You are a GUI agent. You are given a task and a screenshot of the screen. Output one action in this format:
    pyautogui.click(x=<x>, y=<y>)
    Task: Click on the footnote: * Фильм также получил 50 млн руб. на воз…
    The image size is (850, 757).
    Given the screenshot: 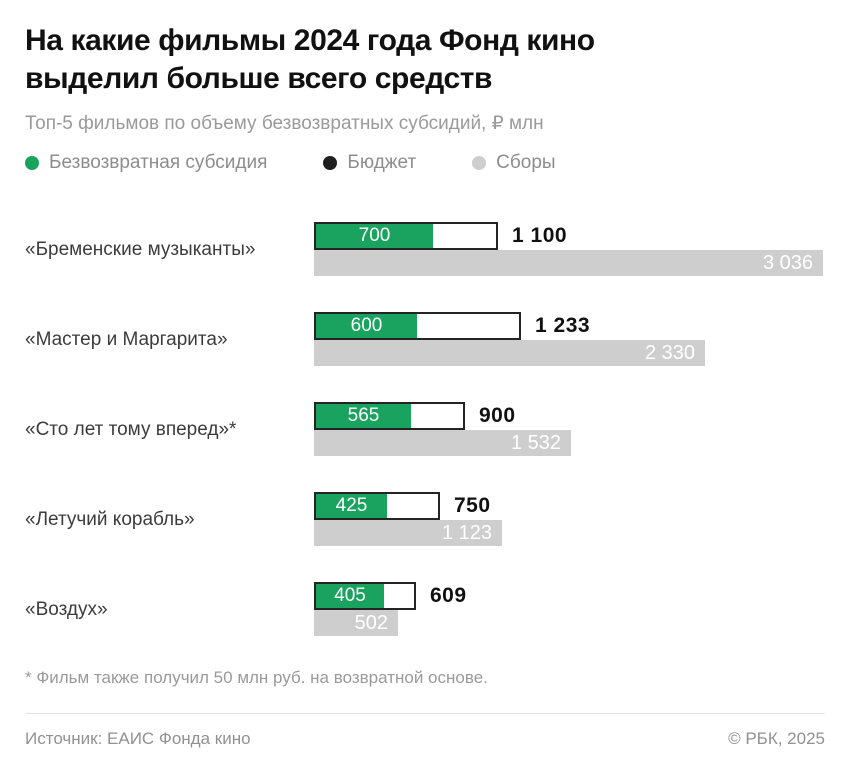 What is the action you would take?
    pyautogui.click(x=256, y=677)
    